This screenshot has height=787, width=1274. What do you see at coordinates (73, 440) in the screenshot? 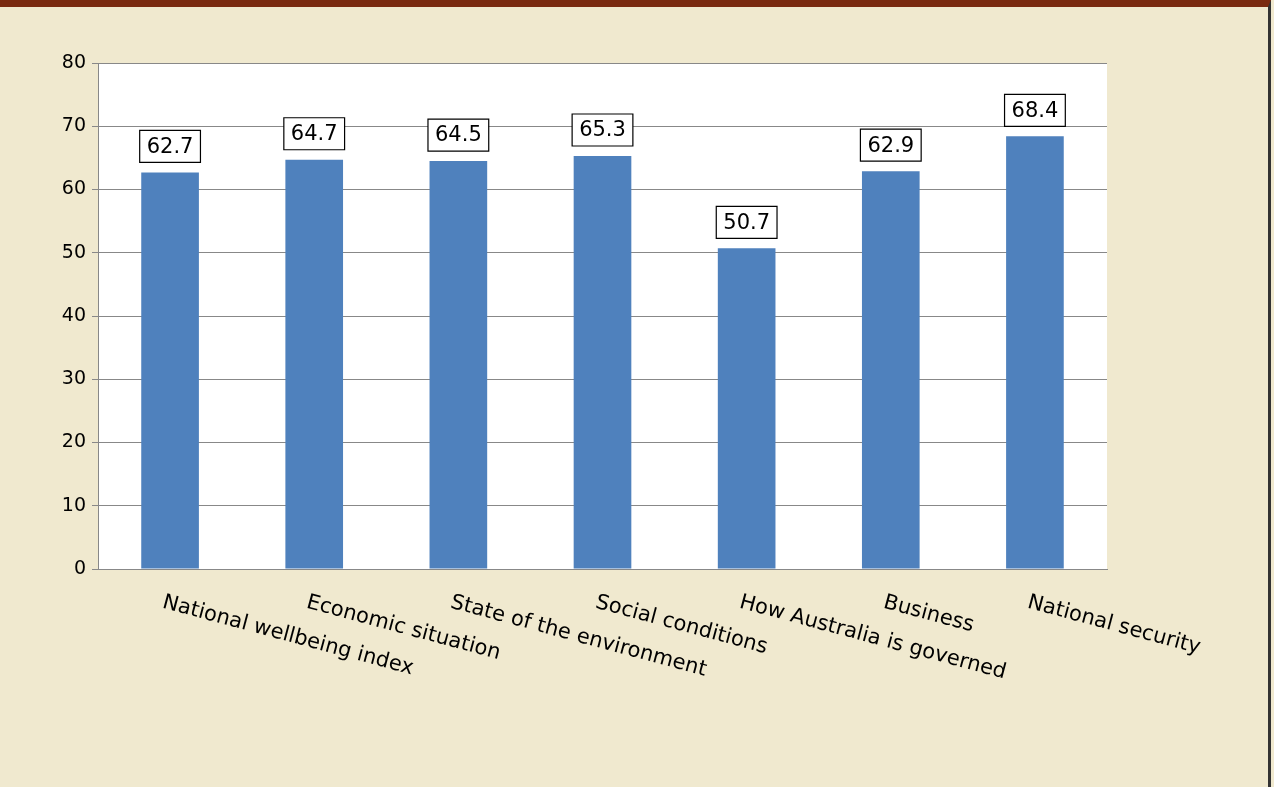
I see `y-tick-label: 20` at bounding box center [73, 440].